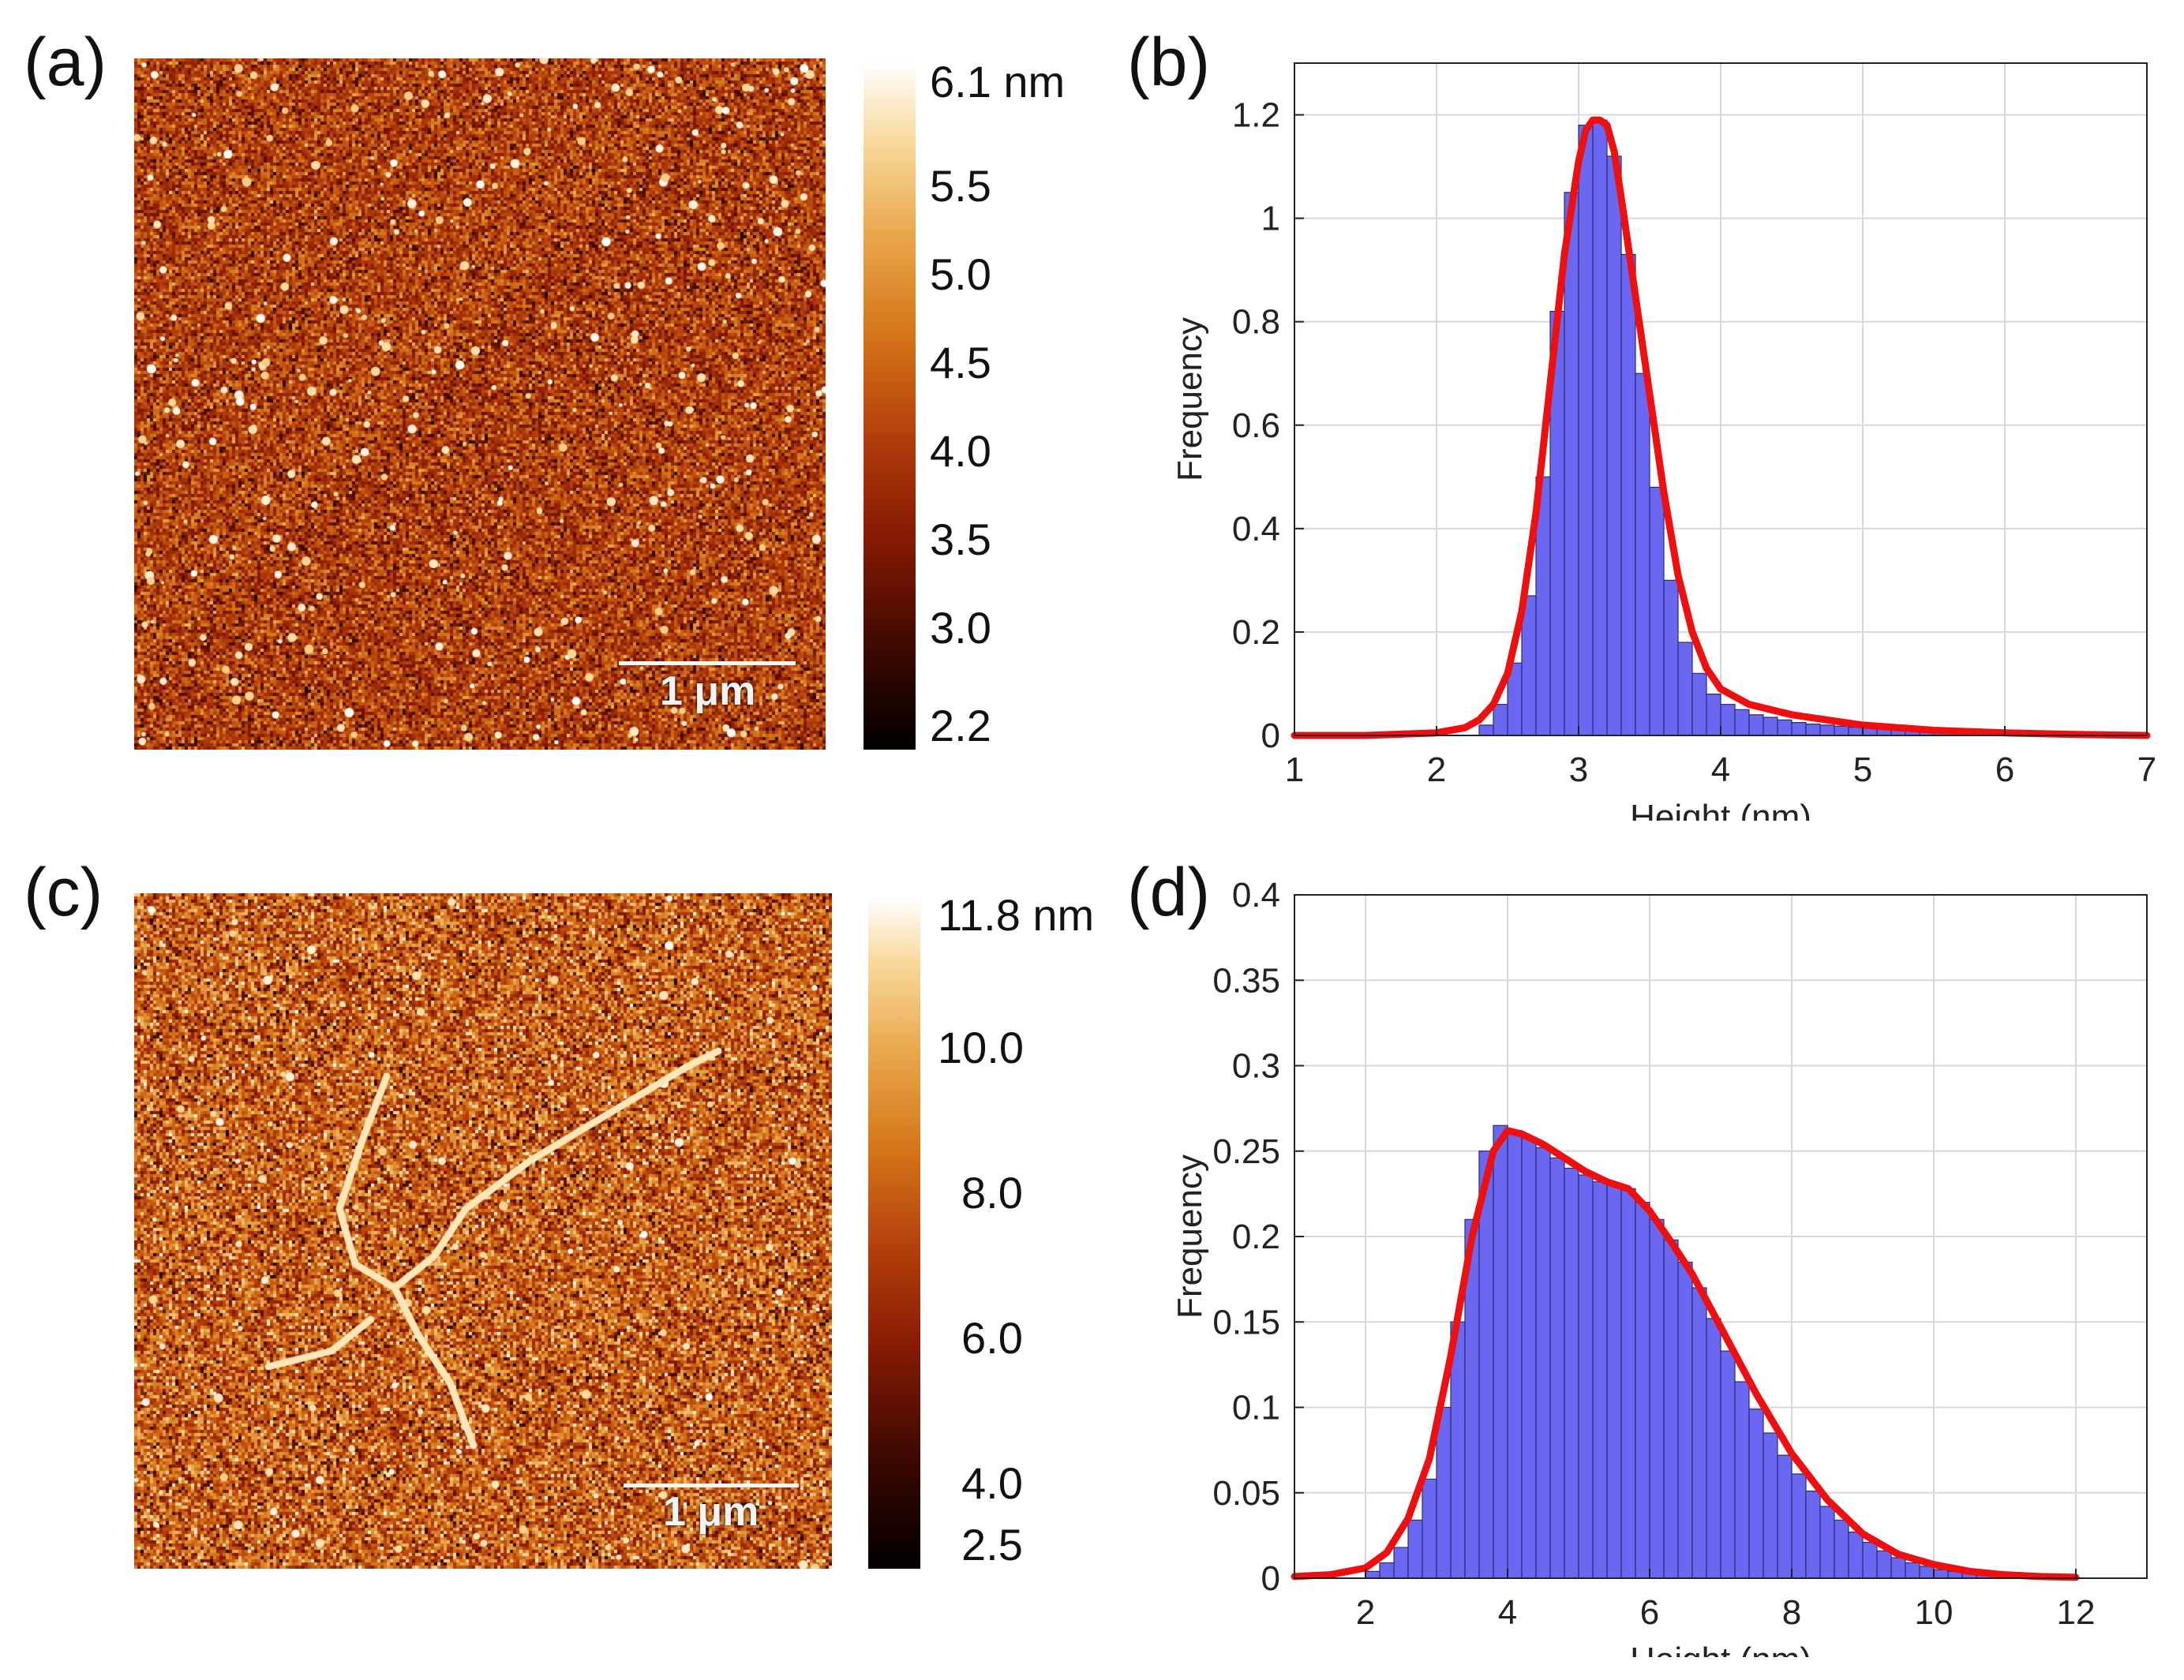 The image size is (2184, 1680). I want to click on y-axis-label-b: Frequency, so click(1190, 399).